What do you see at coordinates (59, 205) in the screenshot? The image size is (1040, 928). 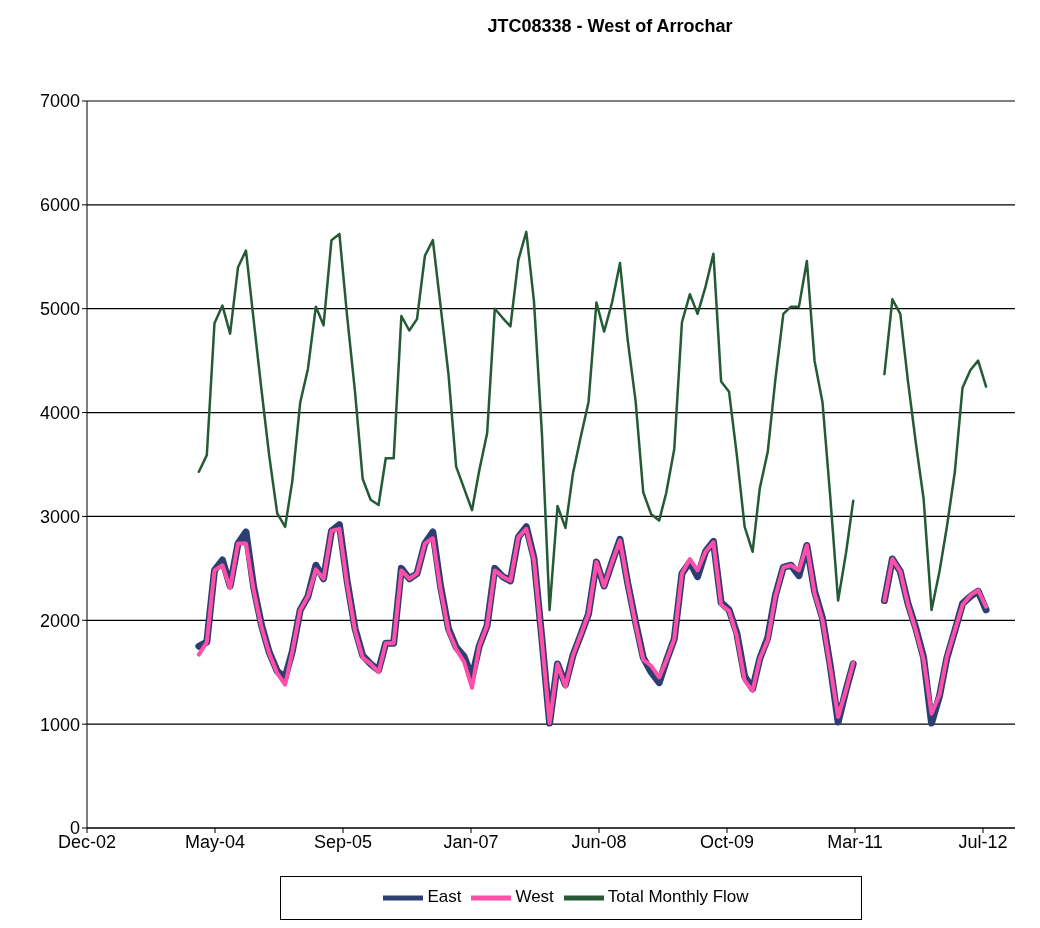 I see `y-tick-label: 6000` at bounding box center [59, 205].